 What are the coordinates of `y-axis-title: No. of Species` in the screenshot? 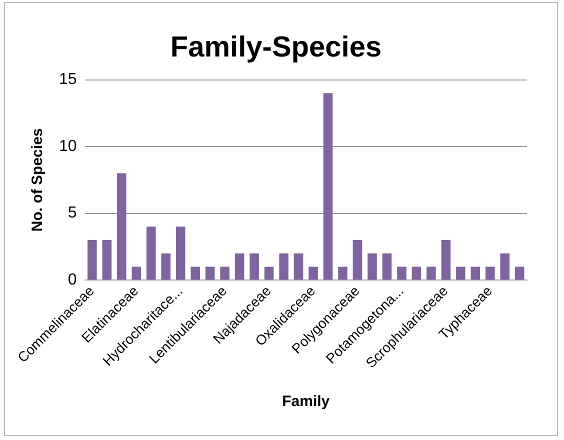 It's located at (37, 180).